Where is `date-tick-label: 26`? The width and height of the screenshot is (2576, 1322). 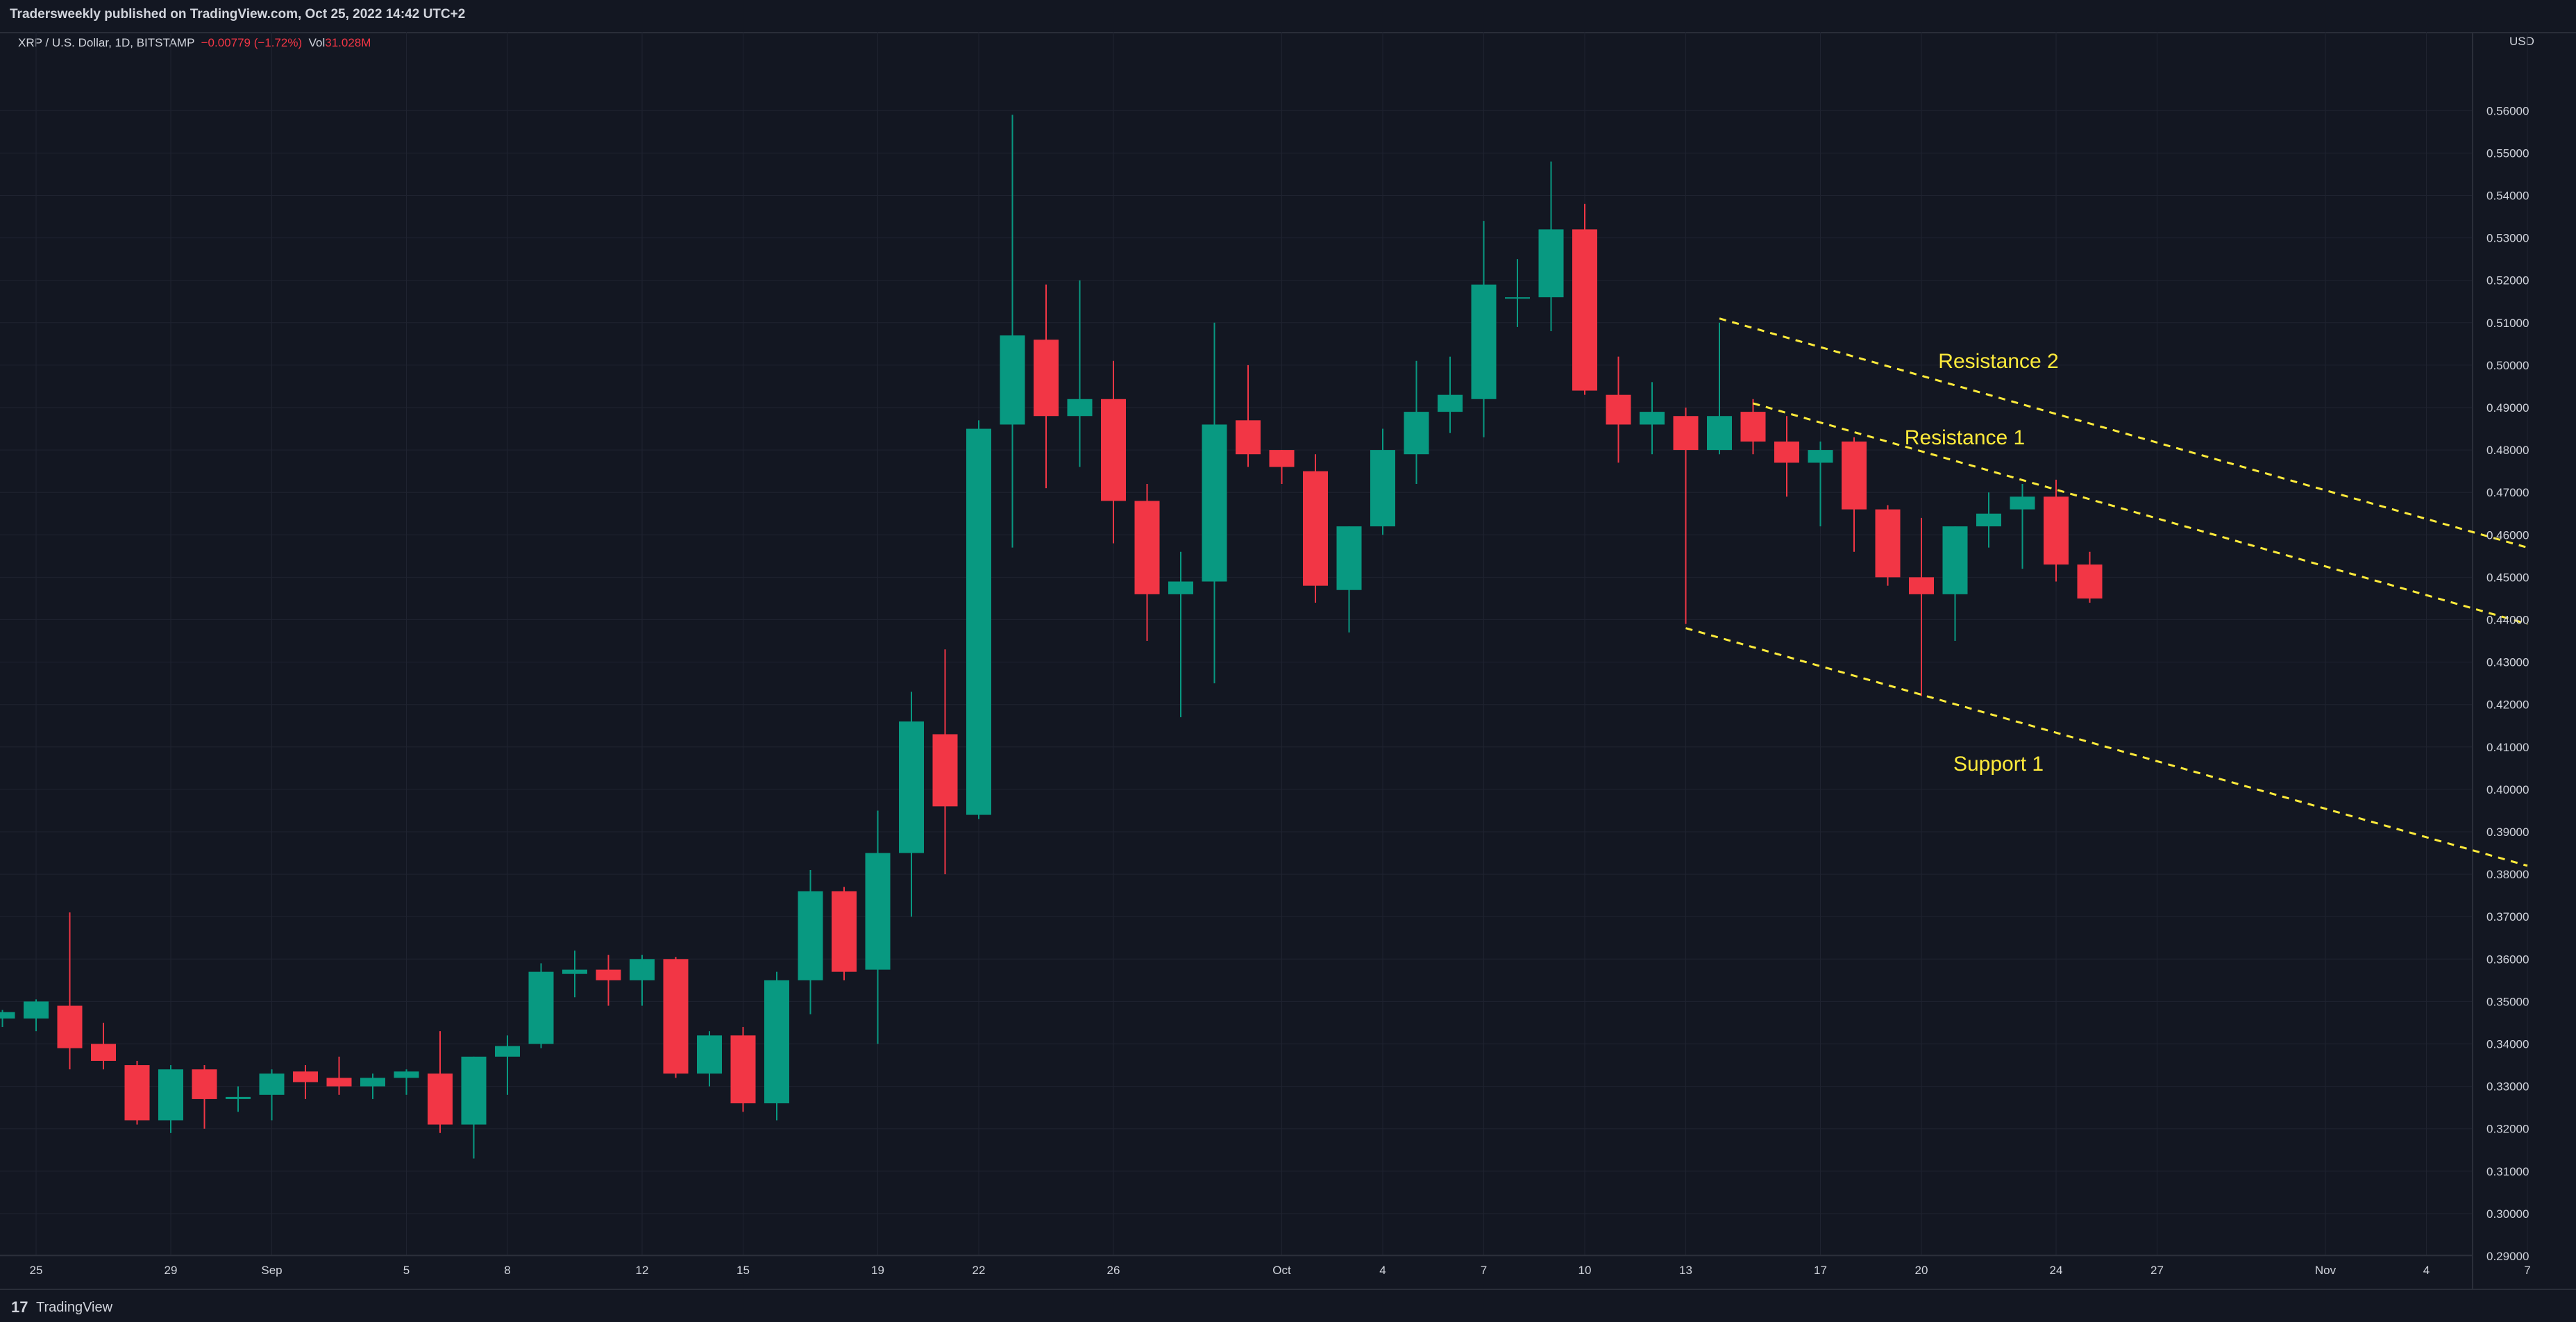
date-tick-label: 26 is located at coordinates (1113, 1270).